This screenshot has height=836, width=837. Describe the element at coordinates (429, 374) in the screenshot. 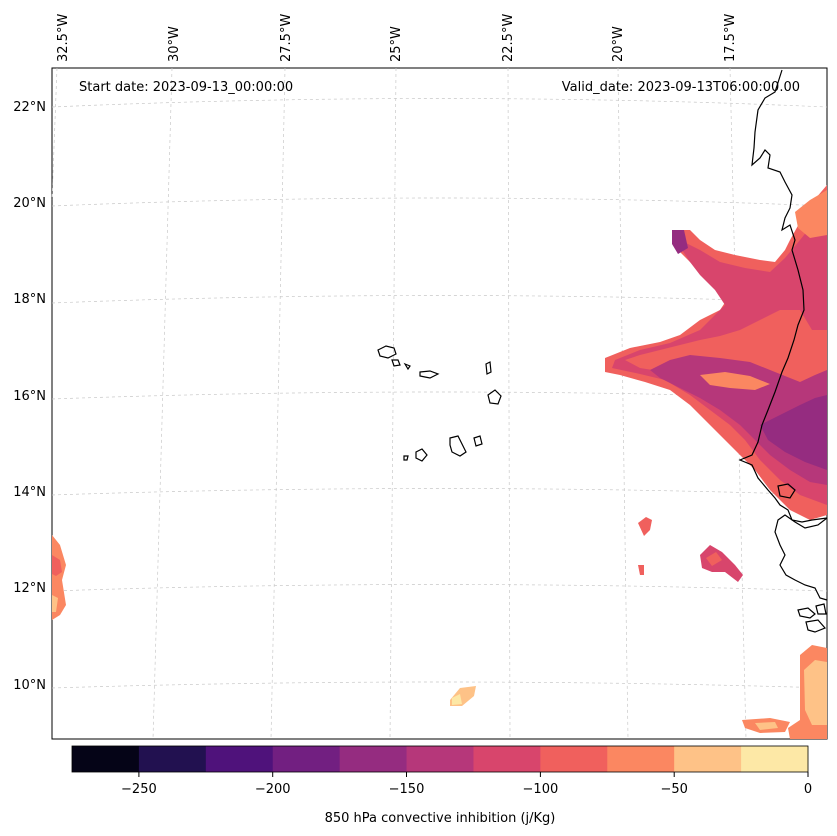

I see `cape-verde-sao-nicolau` at that location.